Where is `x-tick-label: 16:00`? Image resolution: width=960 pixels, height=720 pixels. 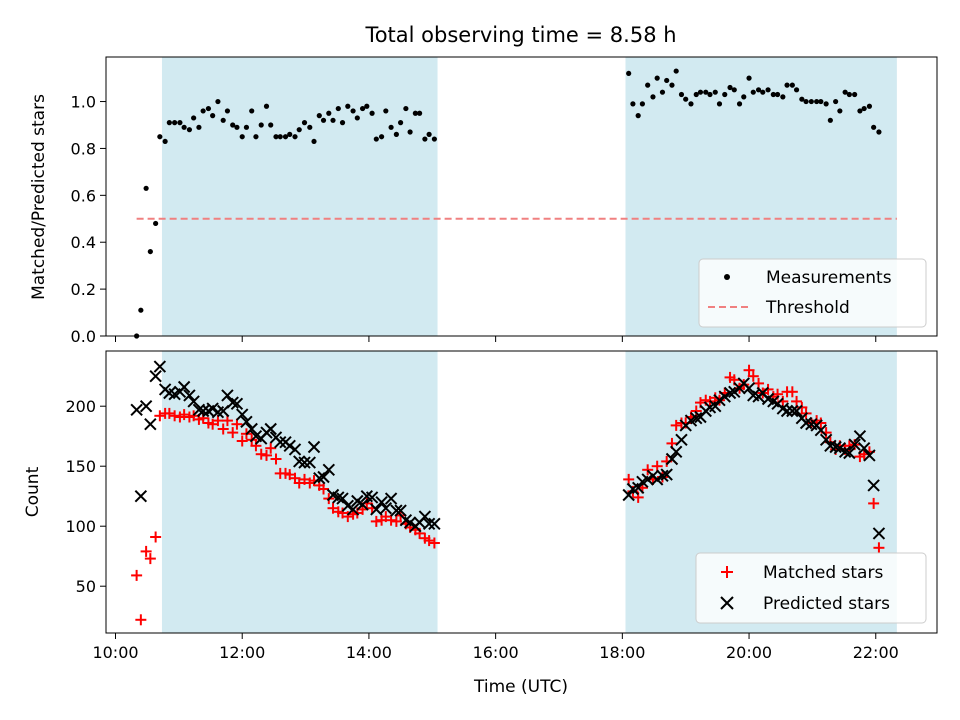 x-tick-label: 16:00 is located at coordinates (496, 652).